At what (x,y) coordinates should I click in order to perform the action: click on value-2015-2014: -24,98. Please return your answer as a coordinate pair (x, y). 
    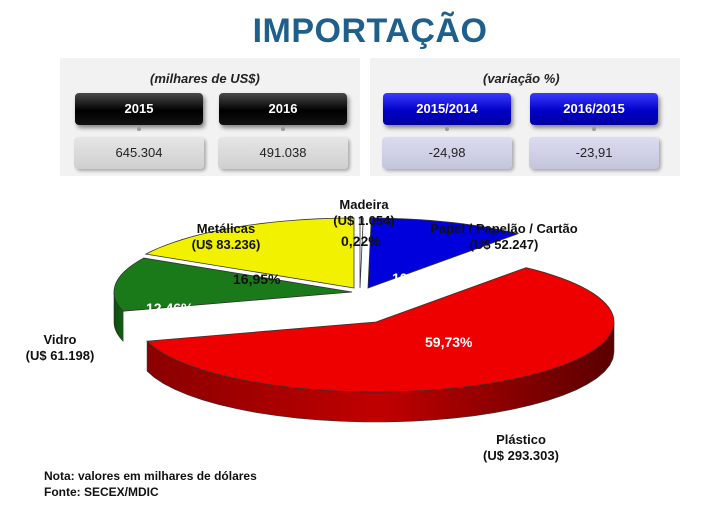
    Looking at the image, I should click on (447, 153).